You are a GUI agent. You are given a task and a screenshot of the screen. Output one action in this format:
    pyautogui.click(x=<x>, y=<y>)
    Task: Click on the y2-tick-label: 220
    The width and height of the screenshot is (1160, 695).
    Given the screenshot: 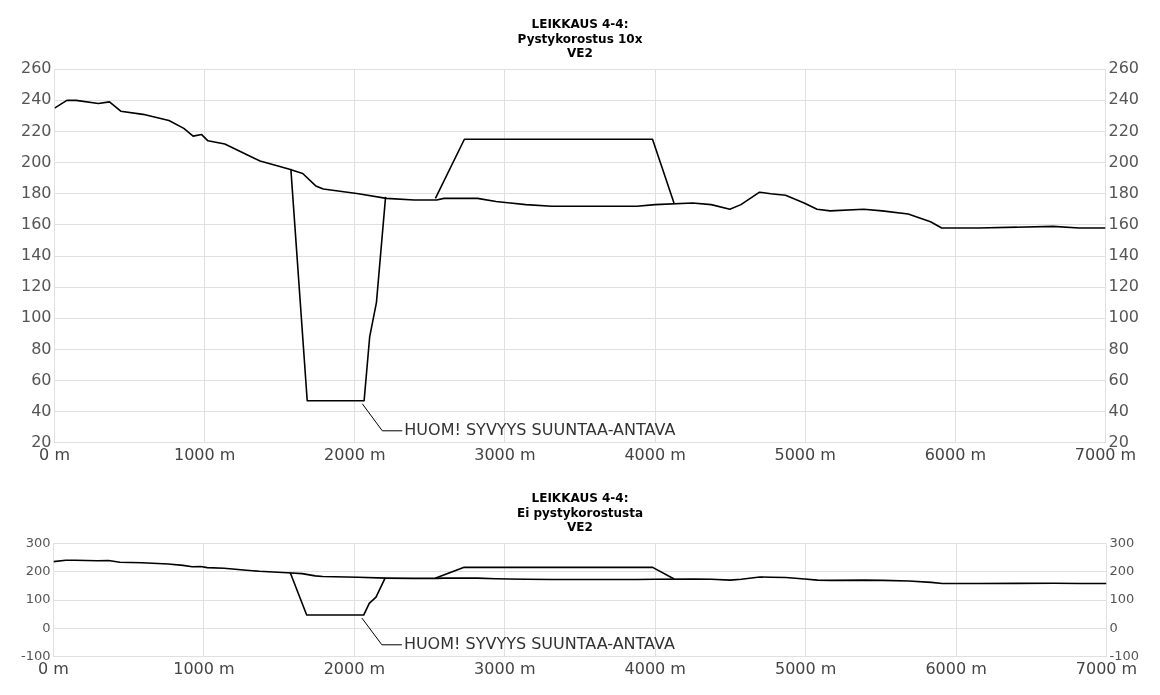 What is the action you would take?
    pyautogui.click(x=1124, y=130)
    